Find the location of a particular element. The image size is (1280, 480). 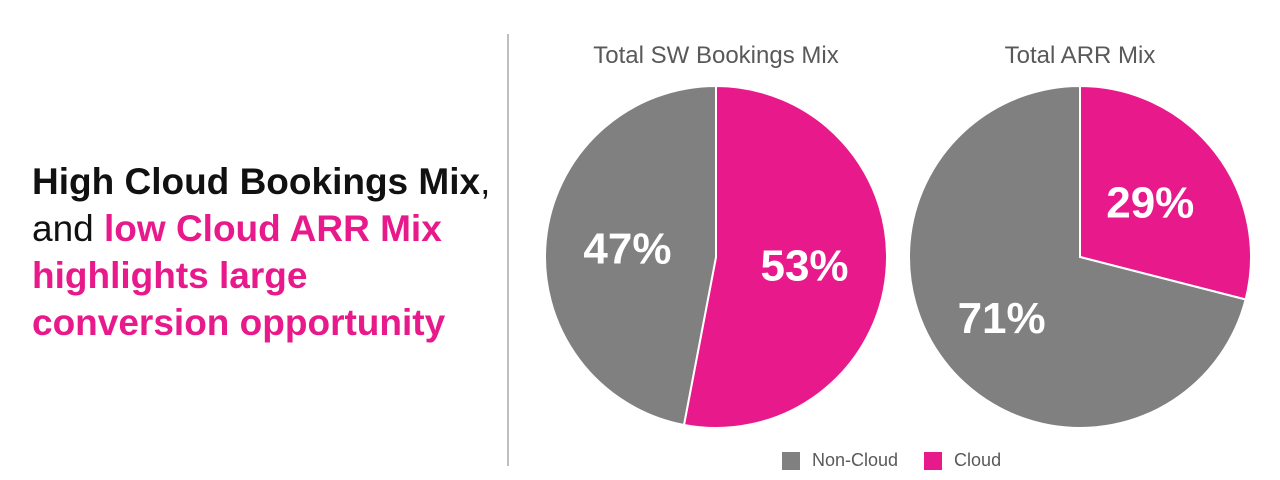

pie-label-bookings-cloud: 53% is located at coordinates (804, 265).